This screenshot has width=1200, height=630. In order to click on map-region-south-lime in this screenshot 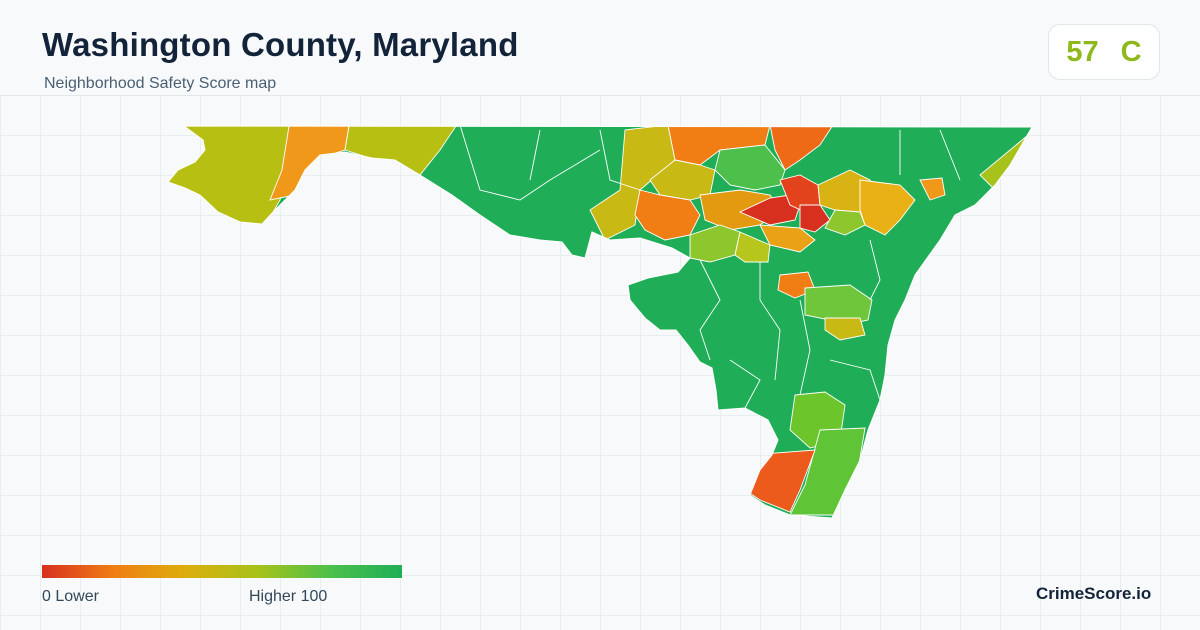, I will do `click(752, 247)`.